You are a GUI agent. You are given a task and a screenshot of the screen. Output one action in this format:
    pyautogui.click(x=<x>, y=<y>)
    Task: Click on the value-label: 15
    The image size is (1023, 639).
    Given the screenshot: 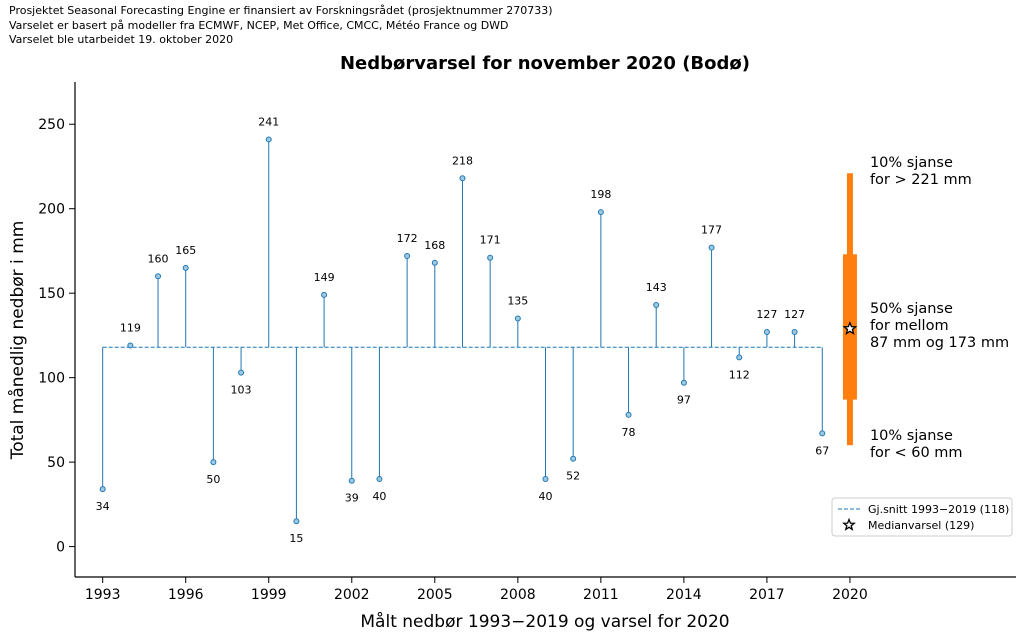 What is the action you would take?
    pyautogui.click(x=296, y=538)
    